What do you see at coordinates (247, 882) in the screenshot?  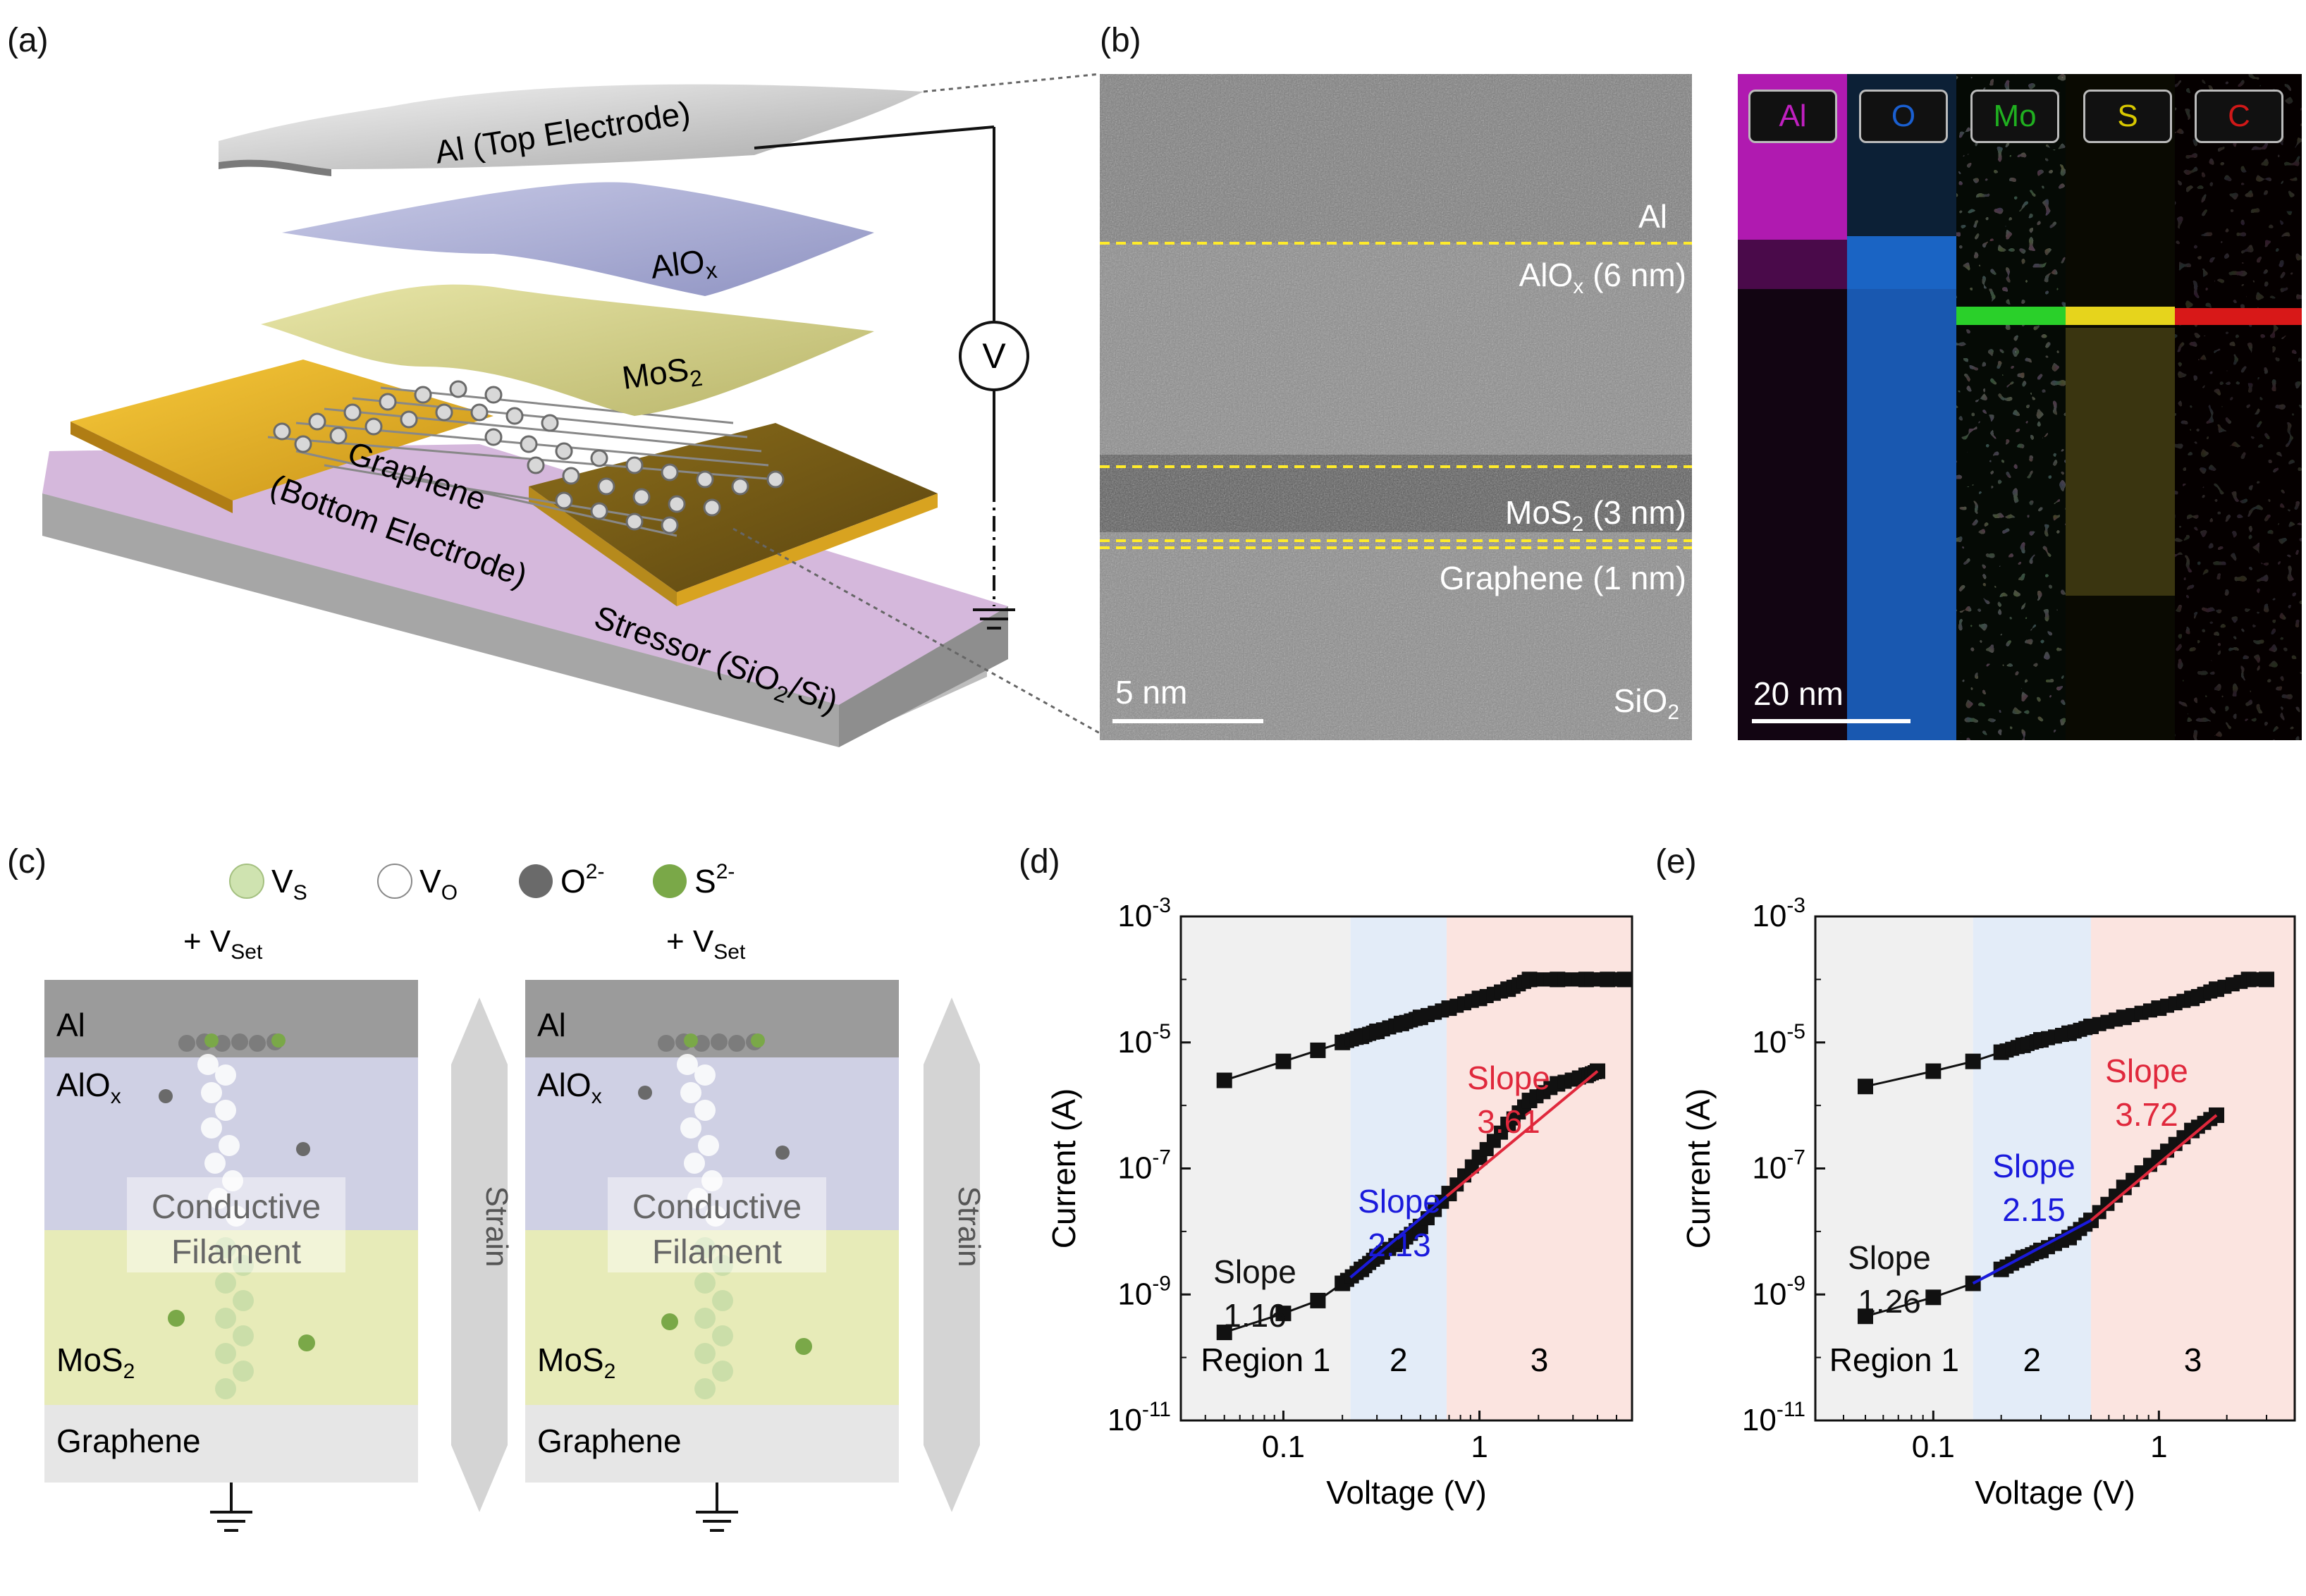 I see `legend-vs-marker` at bounding box center [247, 882].